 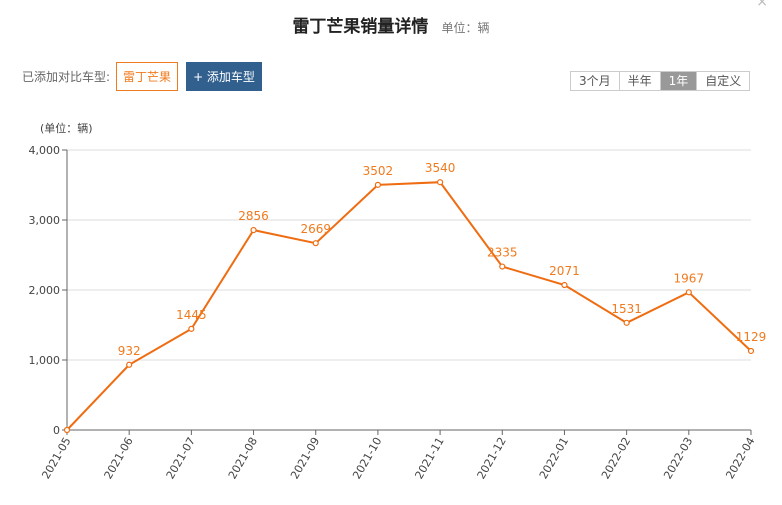 I want to click on close-icon: ×, so click(x=762, y=5).